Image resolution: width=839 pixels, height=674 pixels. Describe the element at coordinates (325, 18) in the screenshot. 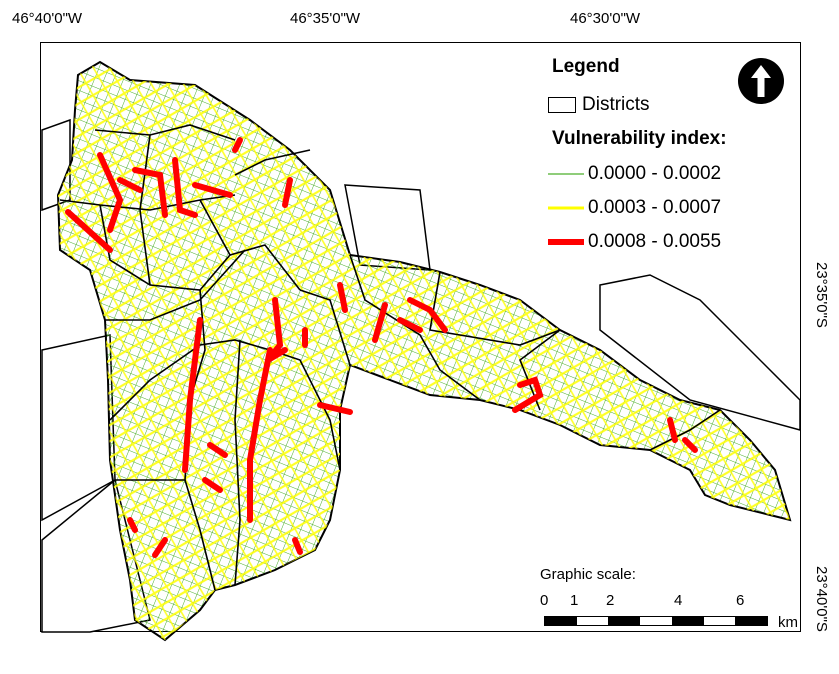

I see `tick-top-2: 46°35'0"W` at that location.